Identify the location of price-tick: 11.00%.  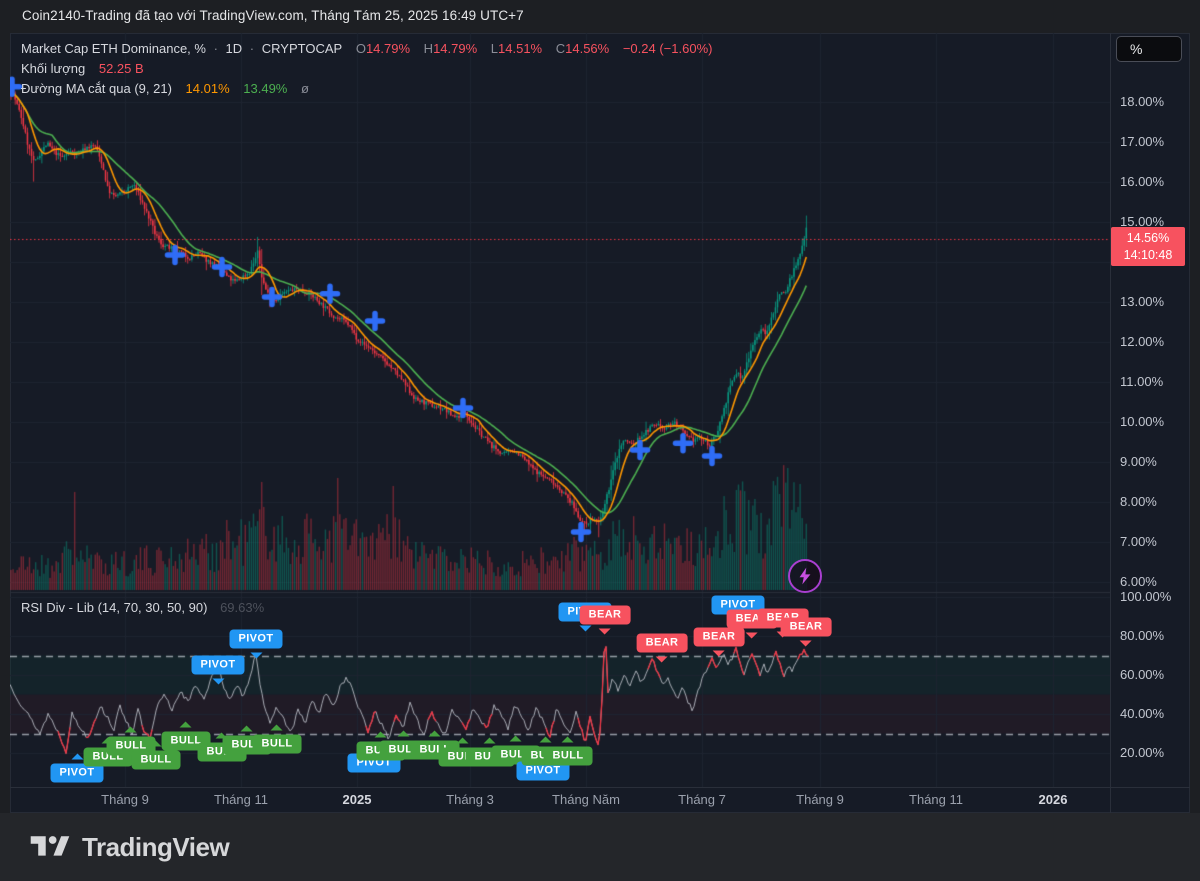
(1142, 381).